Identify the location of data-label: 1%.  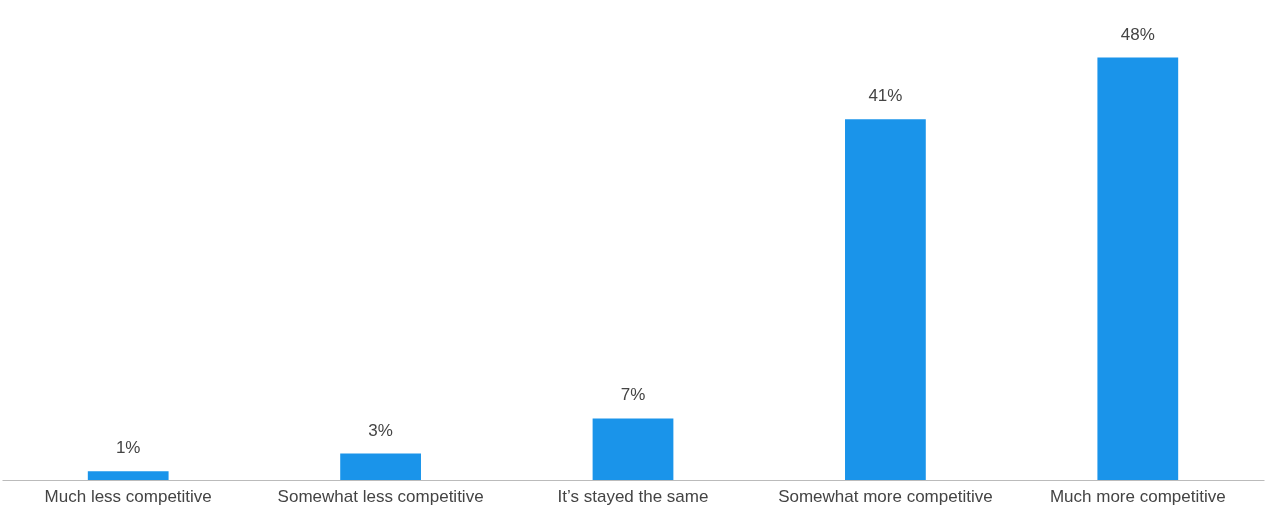
(128, 448).